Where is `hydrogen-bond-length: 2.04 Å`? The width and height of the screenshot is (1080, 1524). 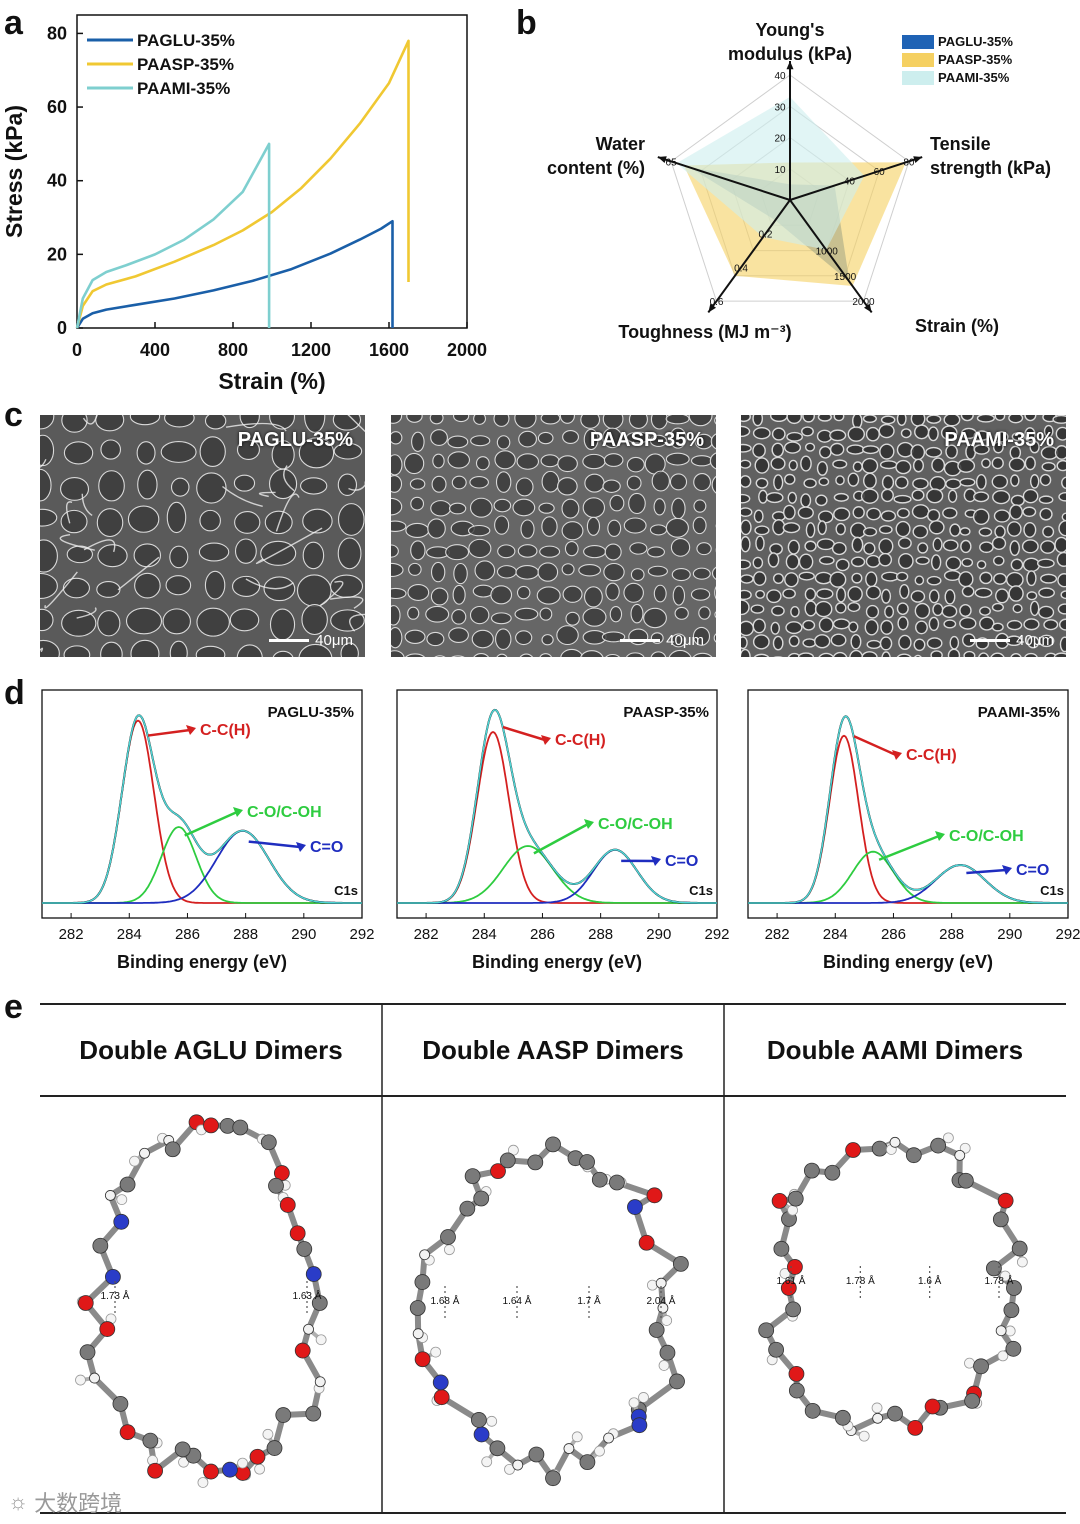
hydrogen-bond-length: 2.04 Å is located at coordinates (661, 1300).